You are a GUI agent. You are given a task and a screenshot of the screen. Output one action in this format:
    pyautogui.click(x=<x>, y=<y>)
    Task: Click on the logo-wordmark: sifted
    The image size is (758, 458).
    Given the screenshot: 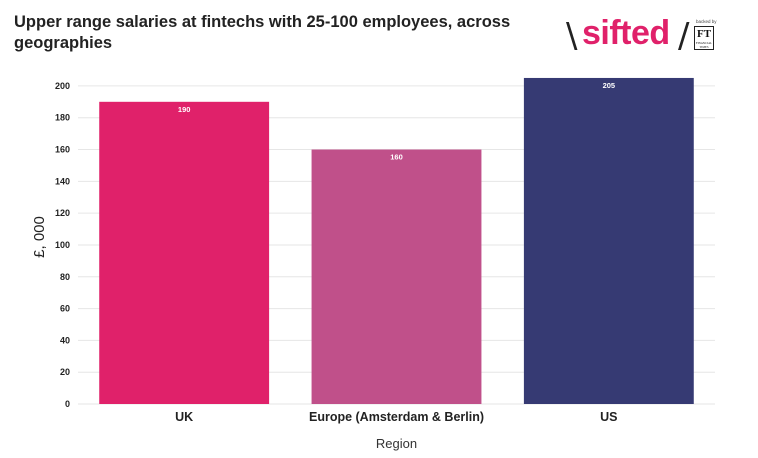 What is the action you would take?
    pyautogui.click(x=626, y=33)
    